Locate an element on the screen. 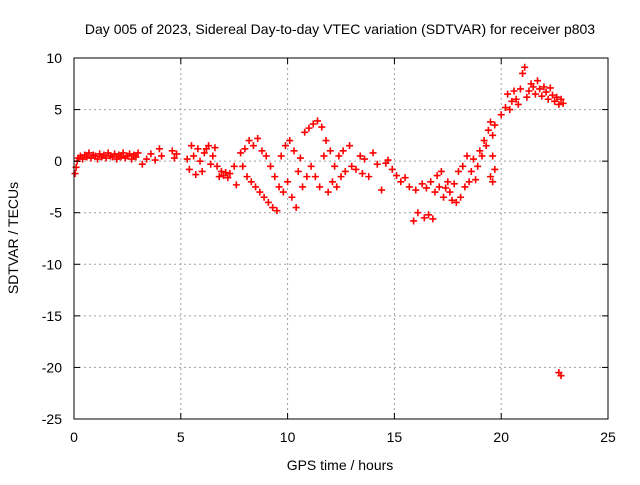 This screenshot has height=485, width=640. y-tick-label: -20 is located at coordinates (52, 367).